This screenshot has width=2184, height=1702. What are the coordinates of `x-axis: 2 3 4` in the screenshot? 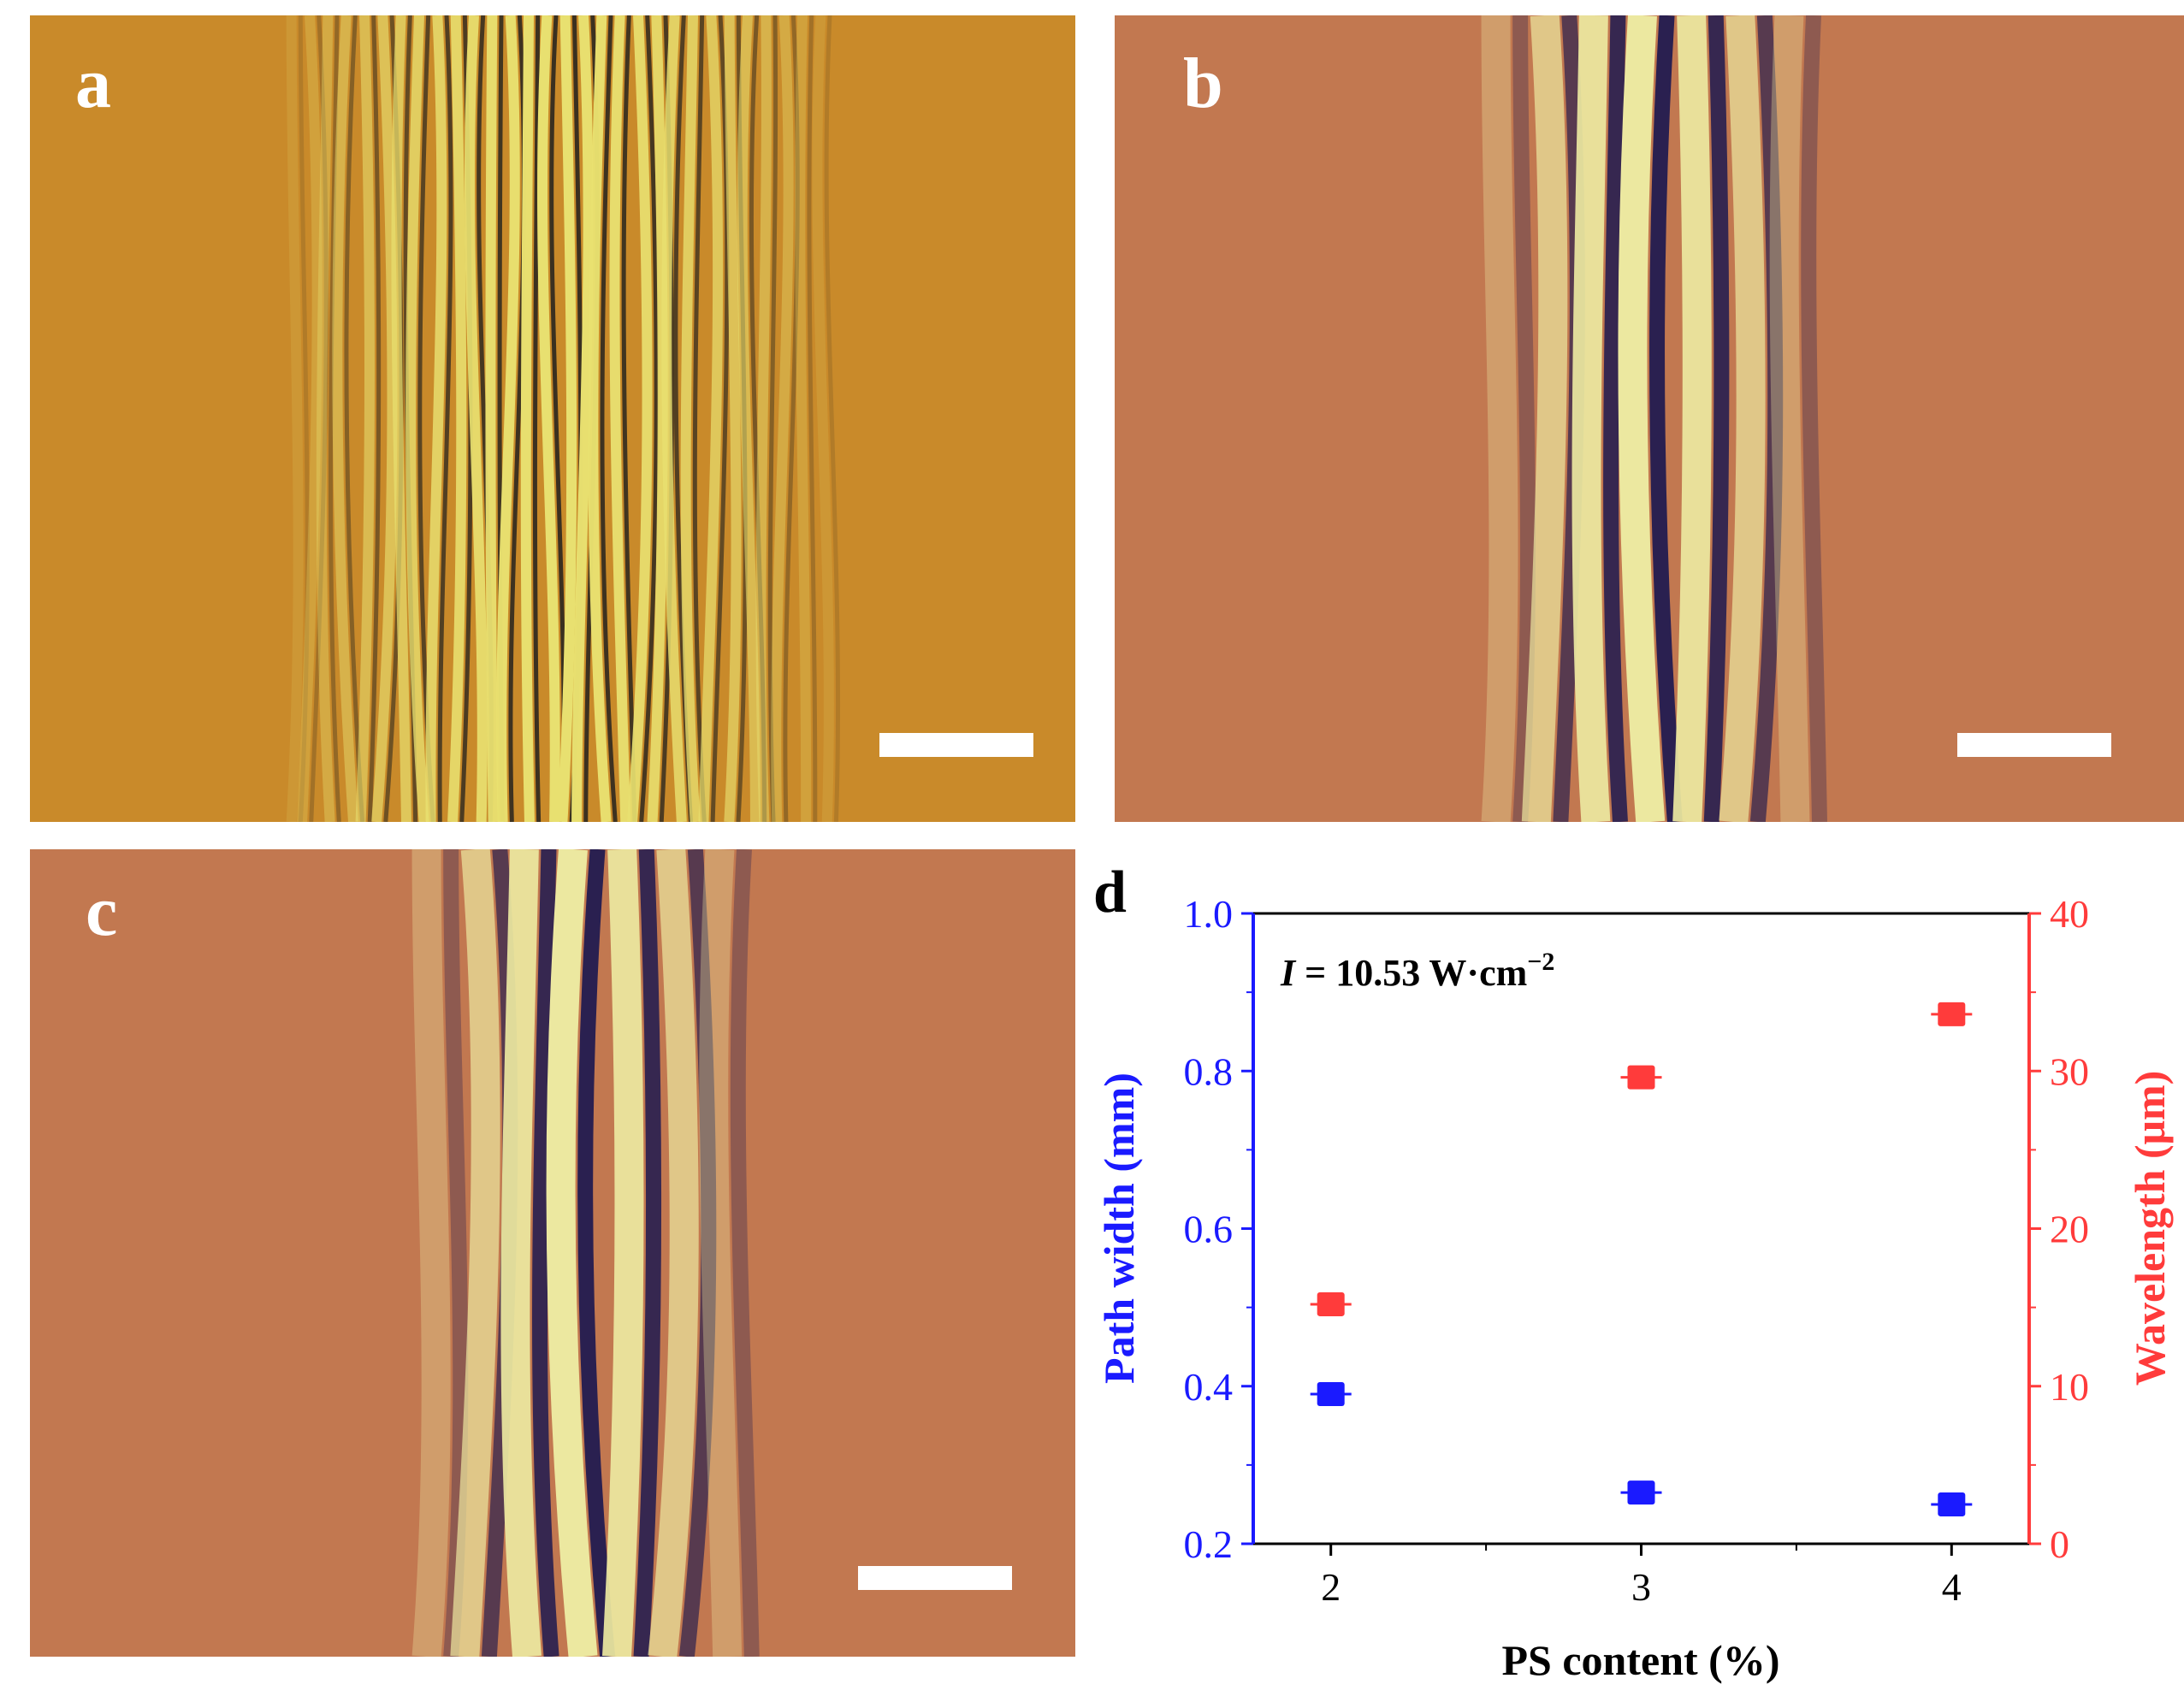 It's located at (1641, 1576).